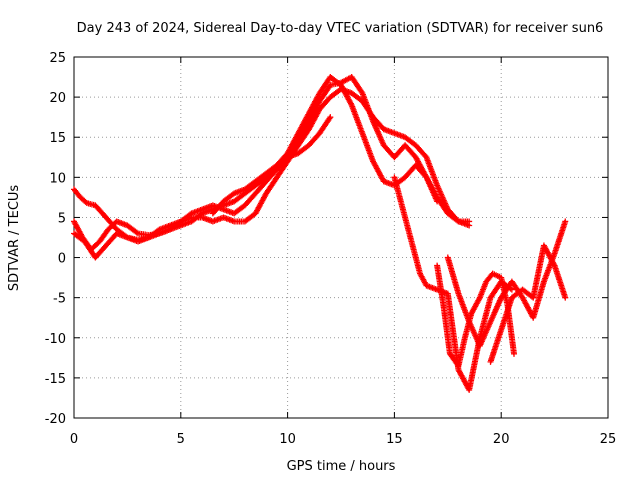 The image size is (640, 480). What do you see at coordinates (62, 218) in the screenshot?
I see `y-tick-label: 5` at bounding box center [62, 218].